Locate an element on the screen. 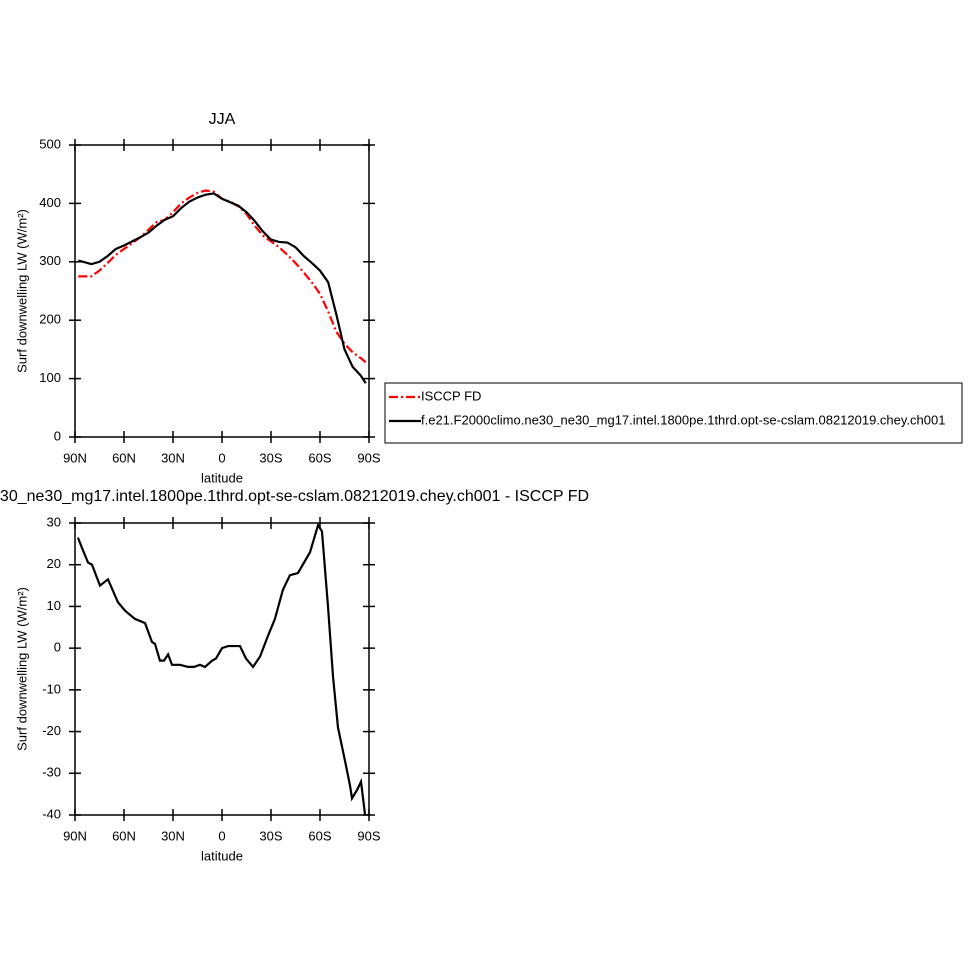 The width and height of the screenshot is (977, 975). y-tick-label: 400 is located at coordinates (50, 202).